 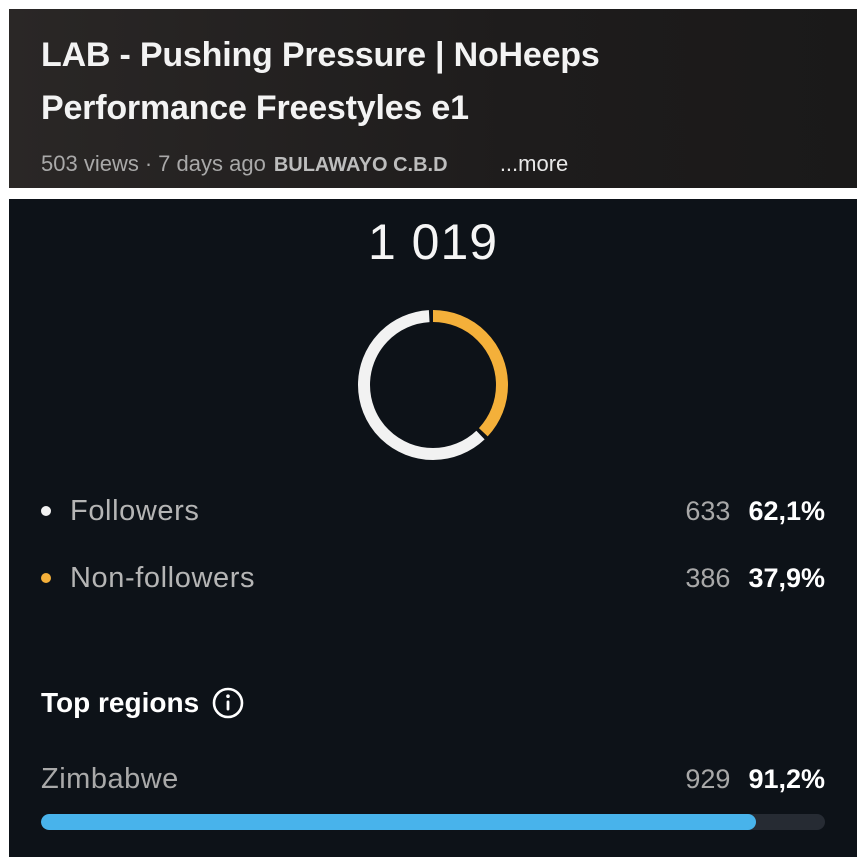 What do you see at coordinates (110, 778) in the screenshot?
I see `region-name: Zimbabwe` at bounding box center [110, 778].